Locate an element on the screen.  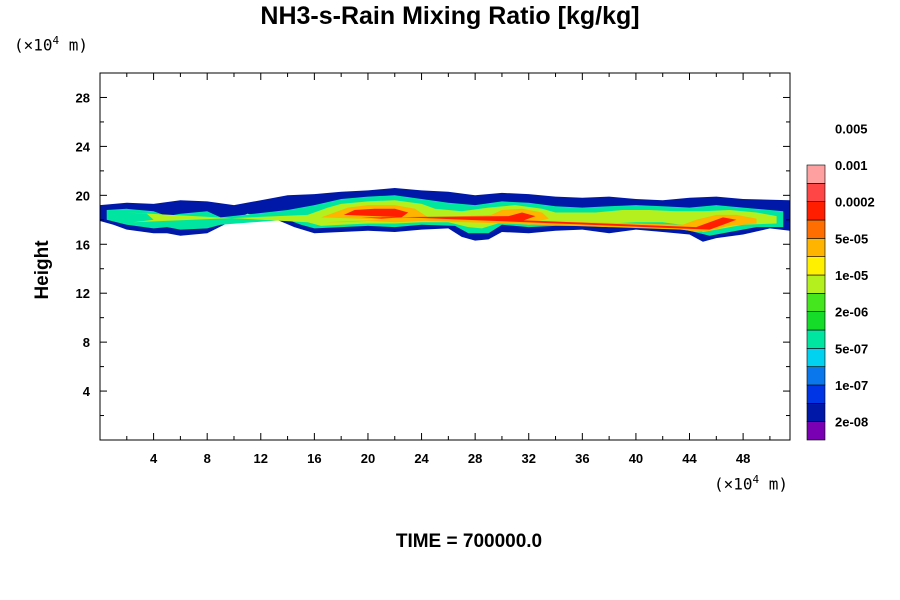
x-tick-label: 48 is located at coordinates (743, 458).